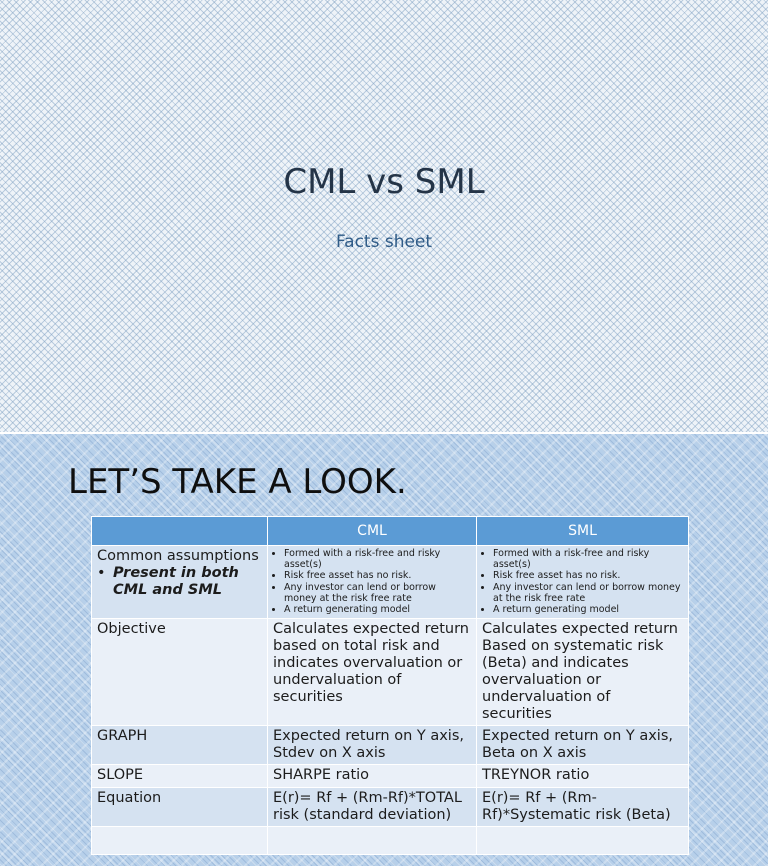 The width and height of the screenshot is (768, 866). I want to click on cml-cell: SHARPE ratio, so click(372, 776).